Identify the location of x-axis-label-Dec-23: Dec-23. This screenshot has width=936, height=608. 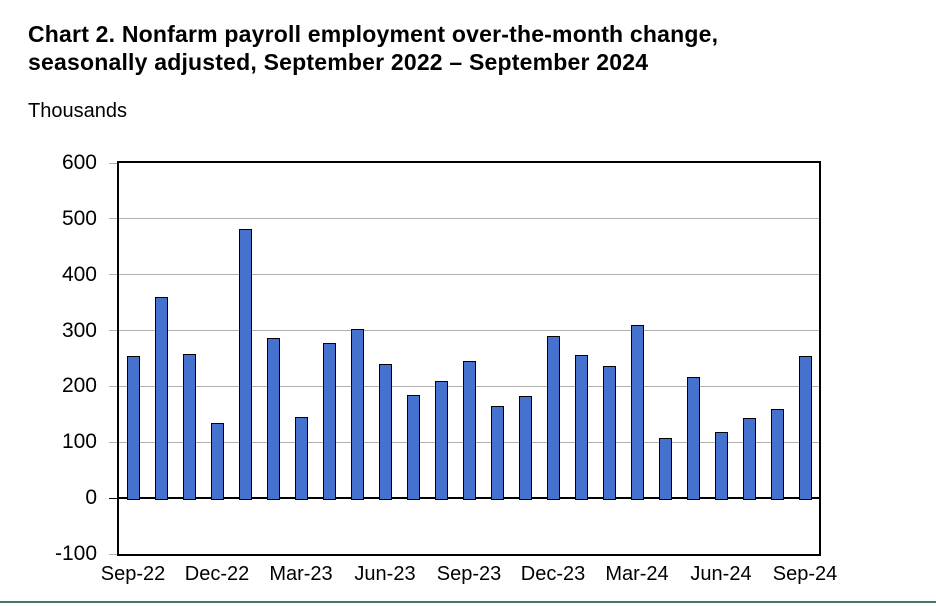
(553, 574).